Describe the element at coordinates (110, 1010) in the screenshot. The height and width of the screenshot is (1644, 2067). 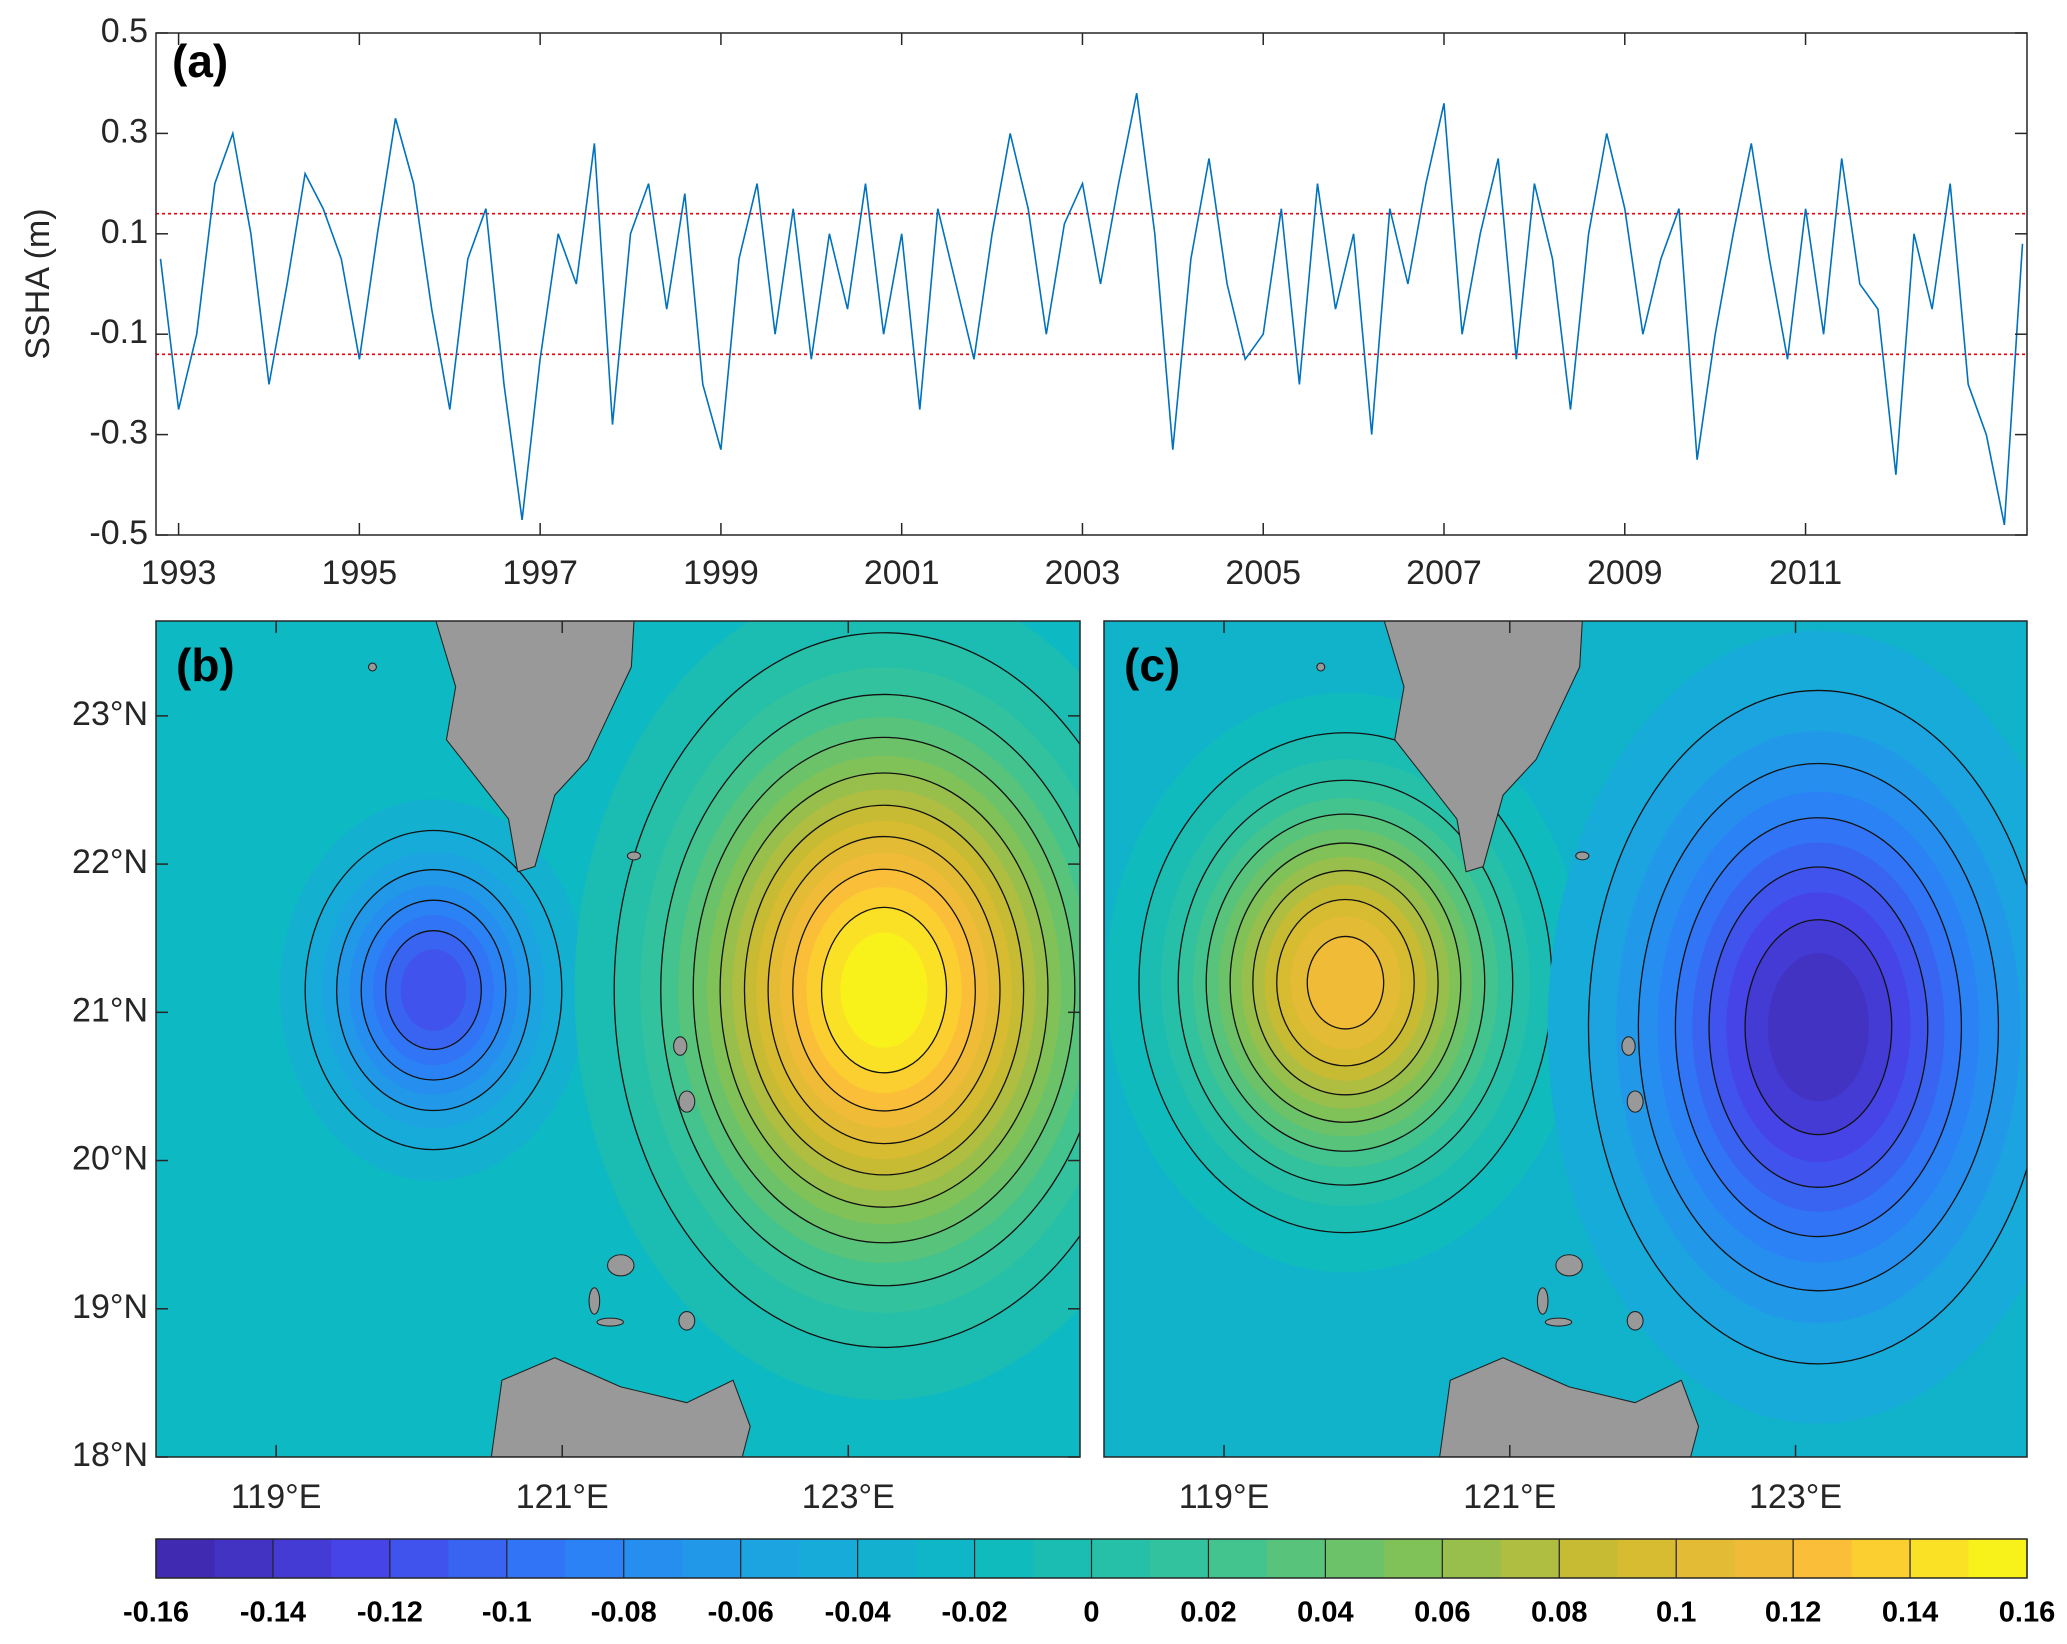
I see `y-tick-label: 21°N` at that location.